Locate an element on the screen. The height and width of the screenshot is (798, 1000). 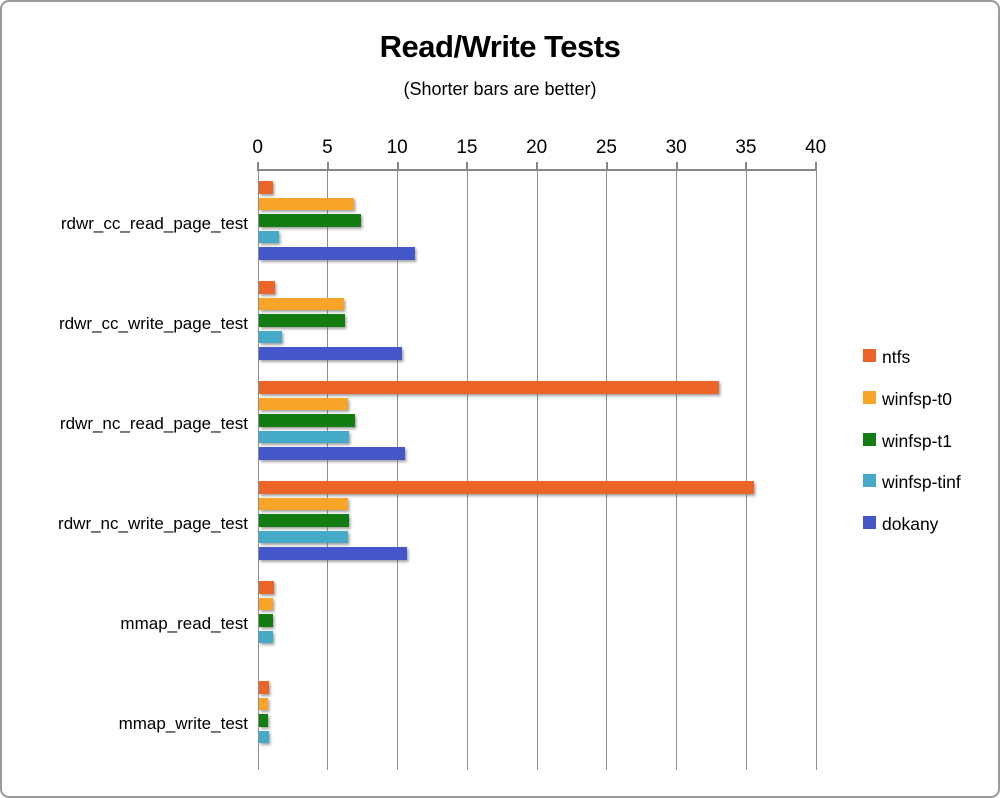
category-label: rdwr_nc_read_page_test is located at coordinates (153, 423).